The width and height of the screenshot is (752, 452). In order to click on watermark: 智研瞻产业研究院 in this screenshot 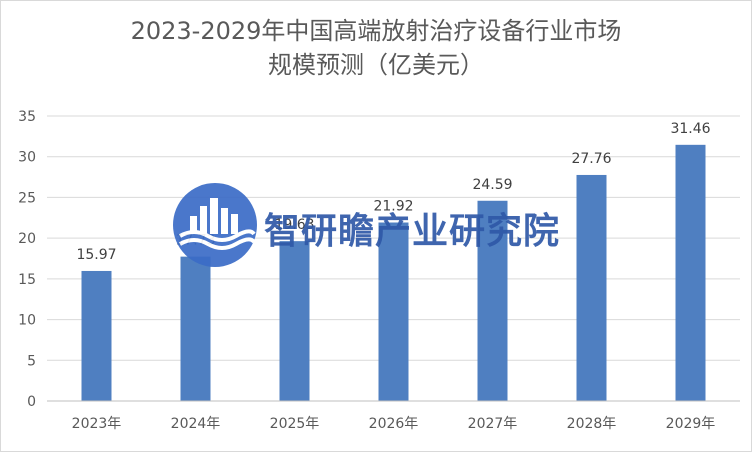, I will do `click(372, 225)`.